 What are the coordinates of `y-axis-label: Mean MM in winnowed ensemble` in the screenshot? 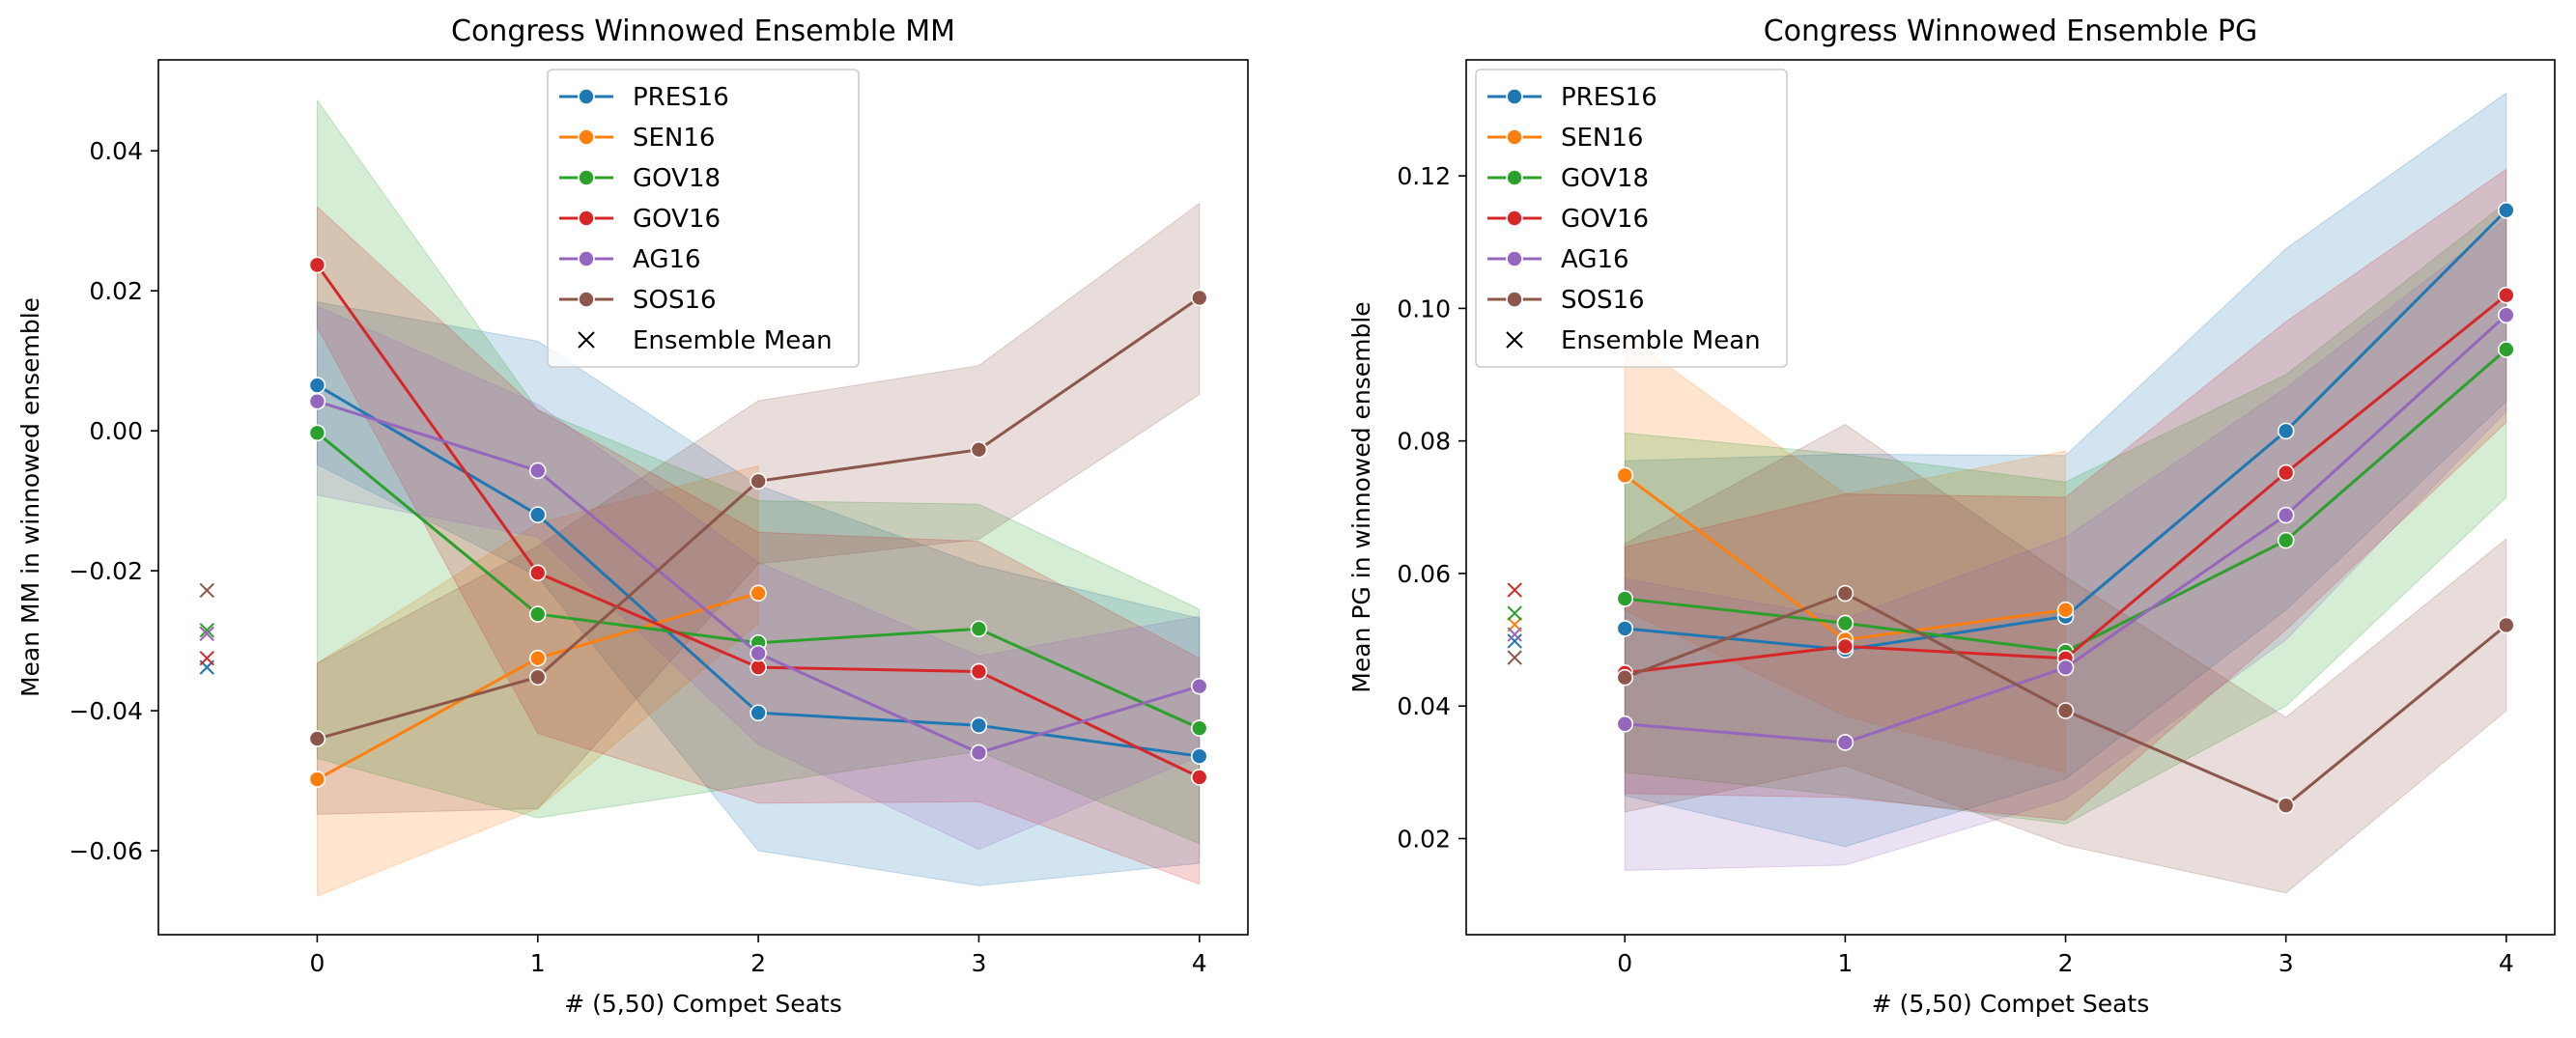 It's located at (30, 497).